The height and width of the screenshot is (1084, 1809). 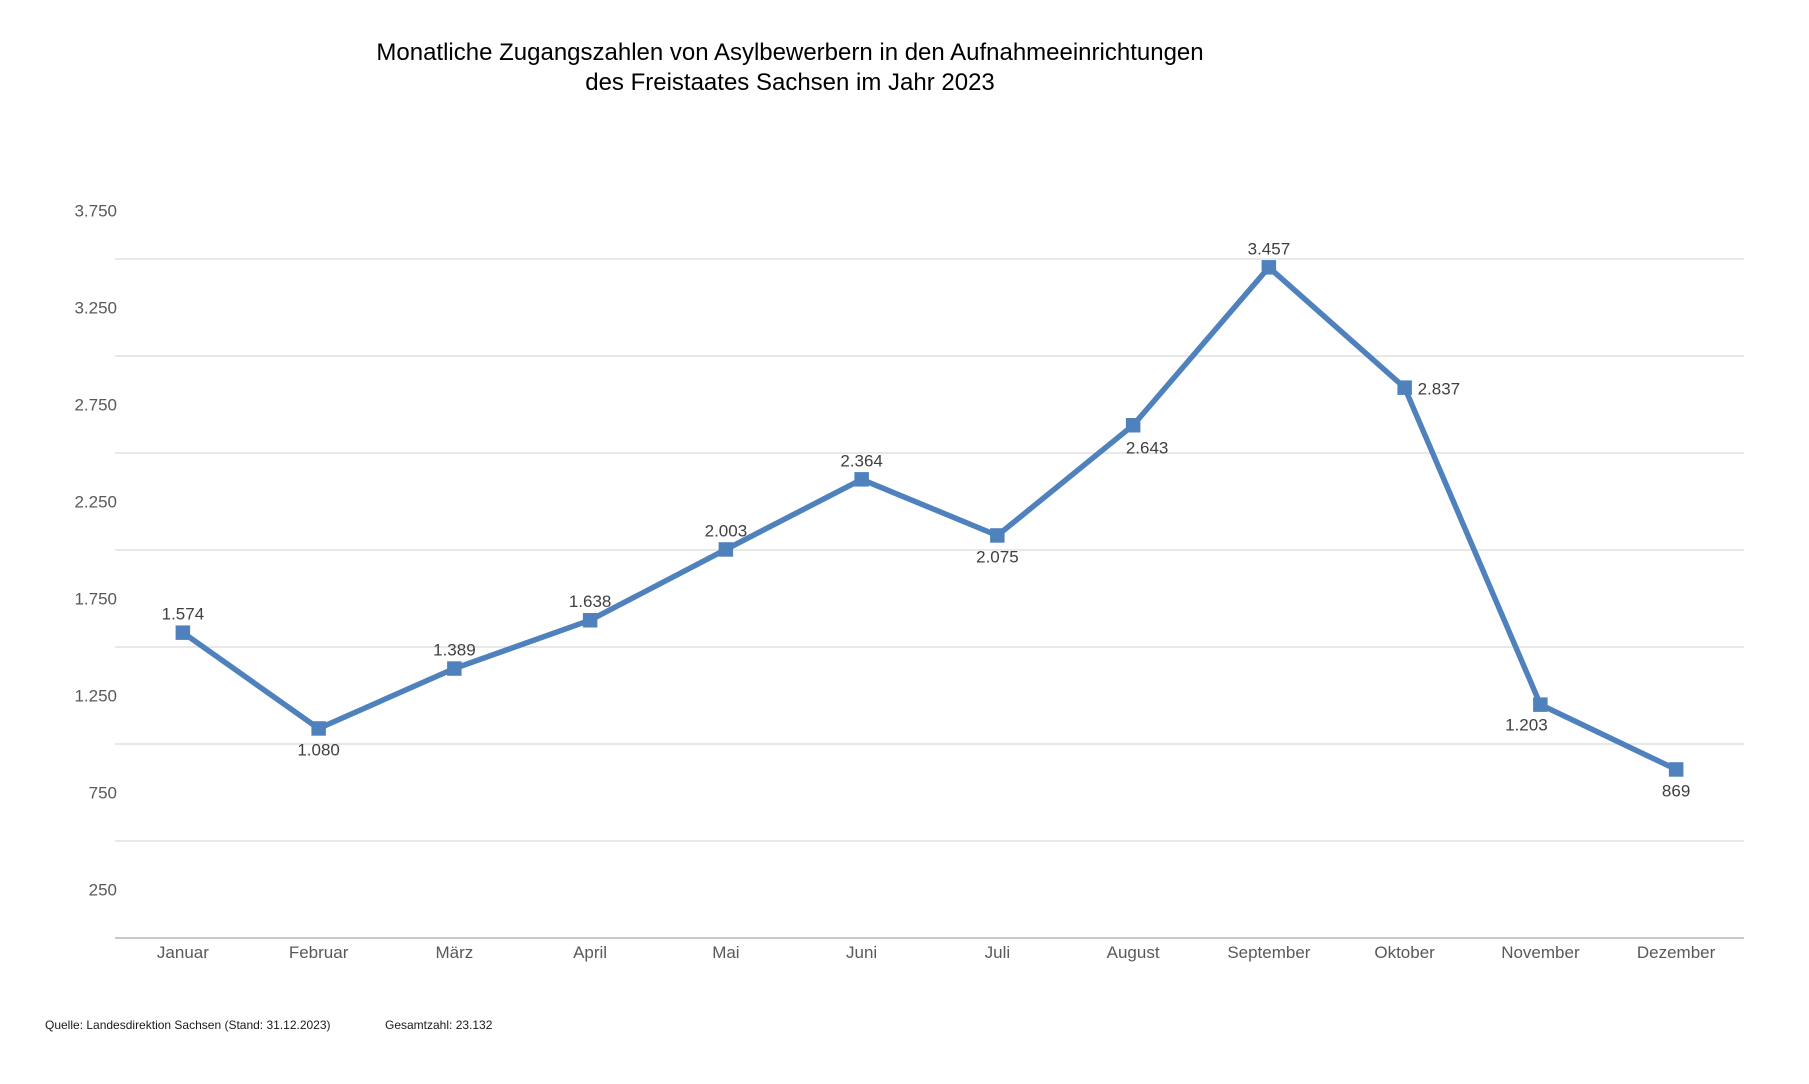 What do you see at coordinates (103, 793) in the screenshot?
I see `y-axis-tick-label: 750` at bounding box center [103, 793].